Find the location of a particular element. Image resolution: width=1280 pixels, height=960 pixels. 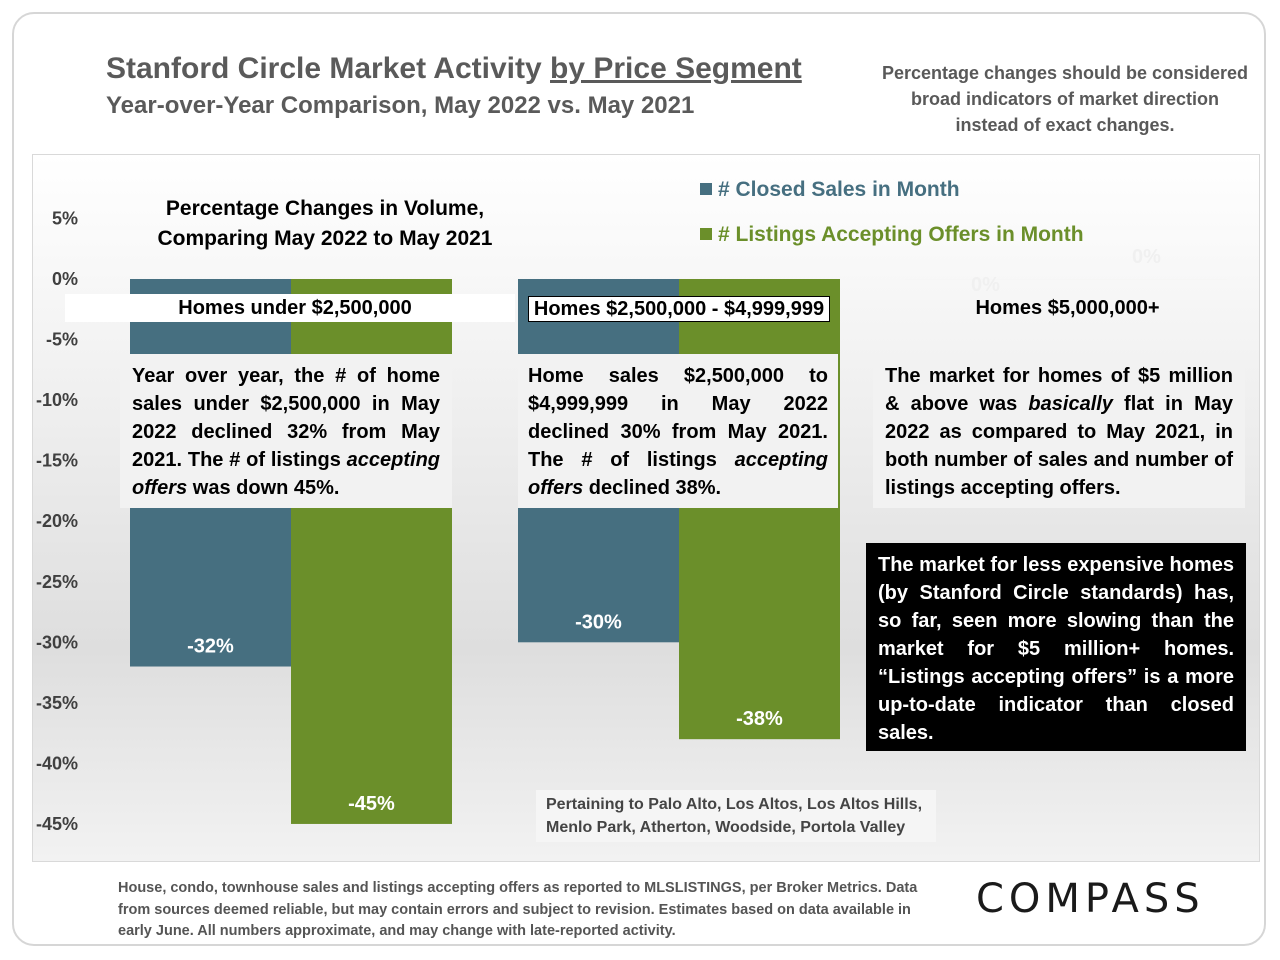

y-tick-label: -15% is located at coordinates (57, 461).